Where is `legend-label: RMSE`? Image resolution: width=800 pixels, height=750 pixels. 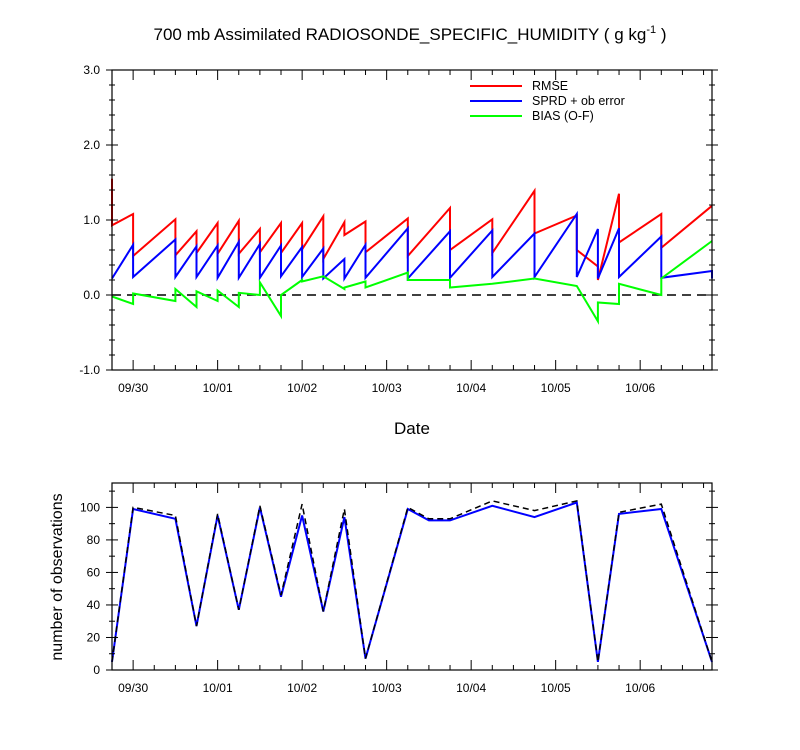
legend-label: RMSE is located at coordinates (550, 86).